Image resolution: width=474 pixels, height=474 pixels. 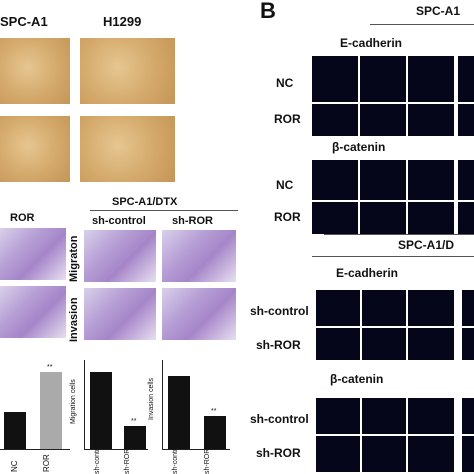 What do you see at coordinates (15, 430) in the screenshot?
I see `bar-nc` at bounding box center [15, 430].